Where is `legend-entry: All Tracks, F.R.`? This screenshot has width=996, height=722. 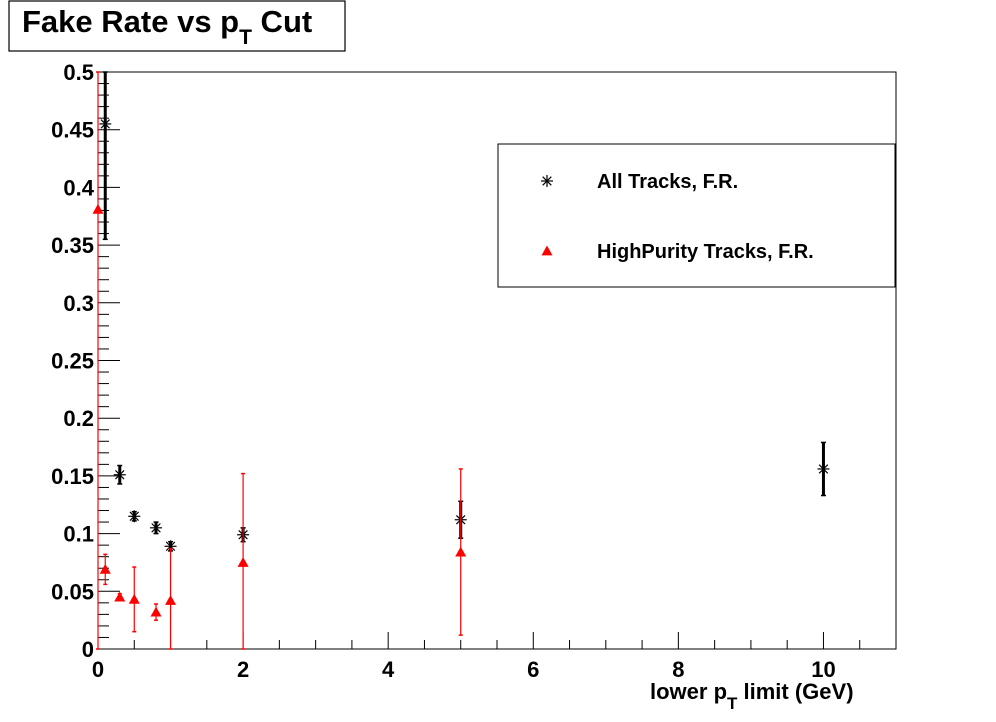 legend-entry: All Tracks, F.R. is located at coordinates (639, 182).